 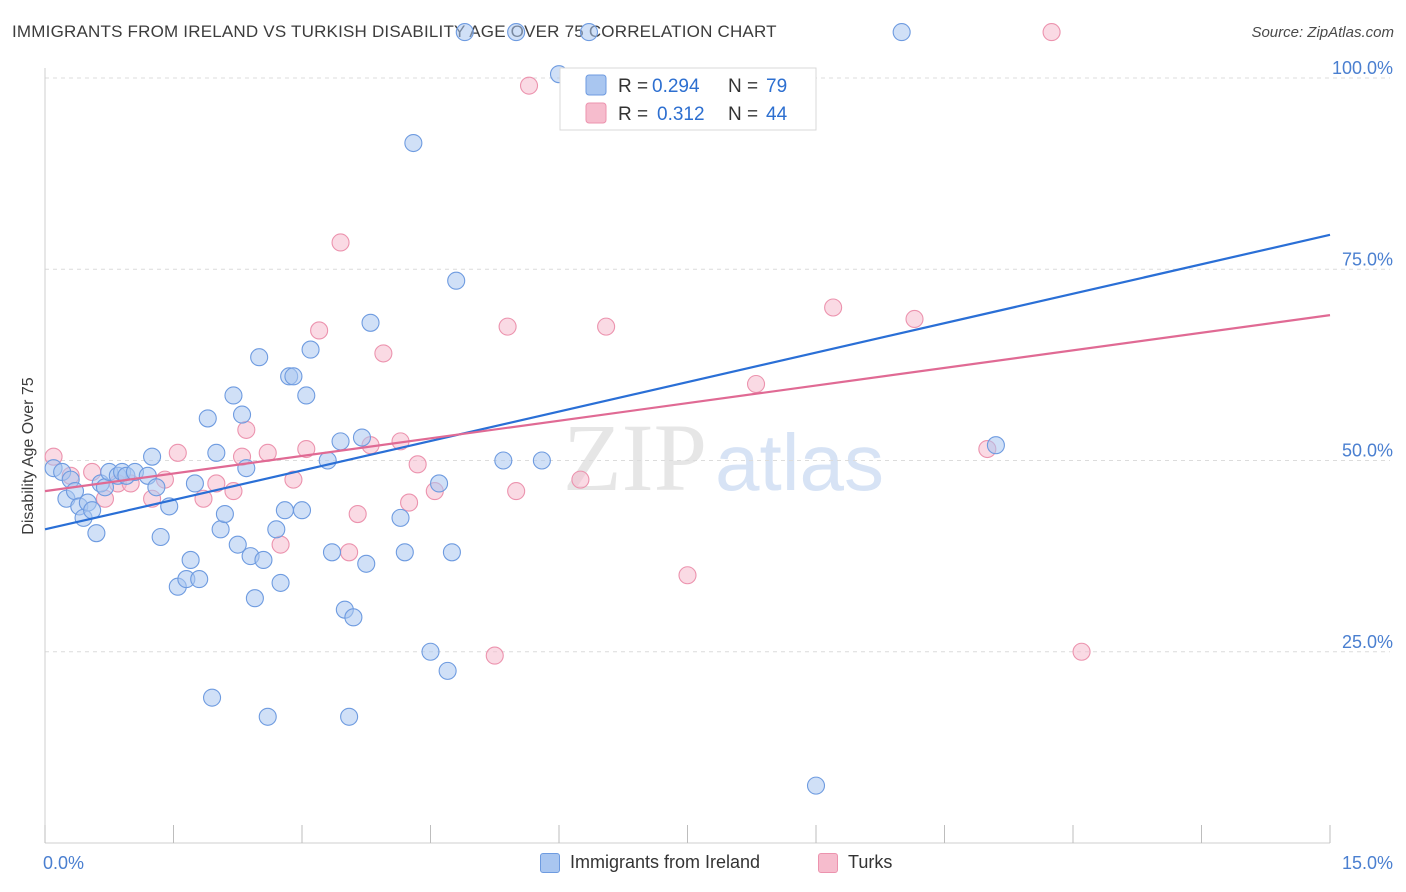 I want to click on legend-n-label-blue: N =, so click(x=743, y=86).